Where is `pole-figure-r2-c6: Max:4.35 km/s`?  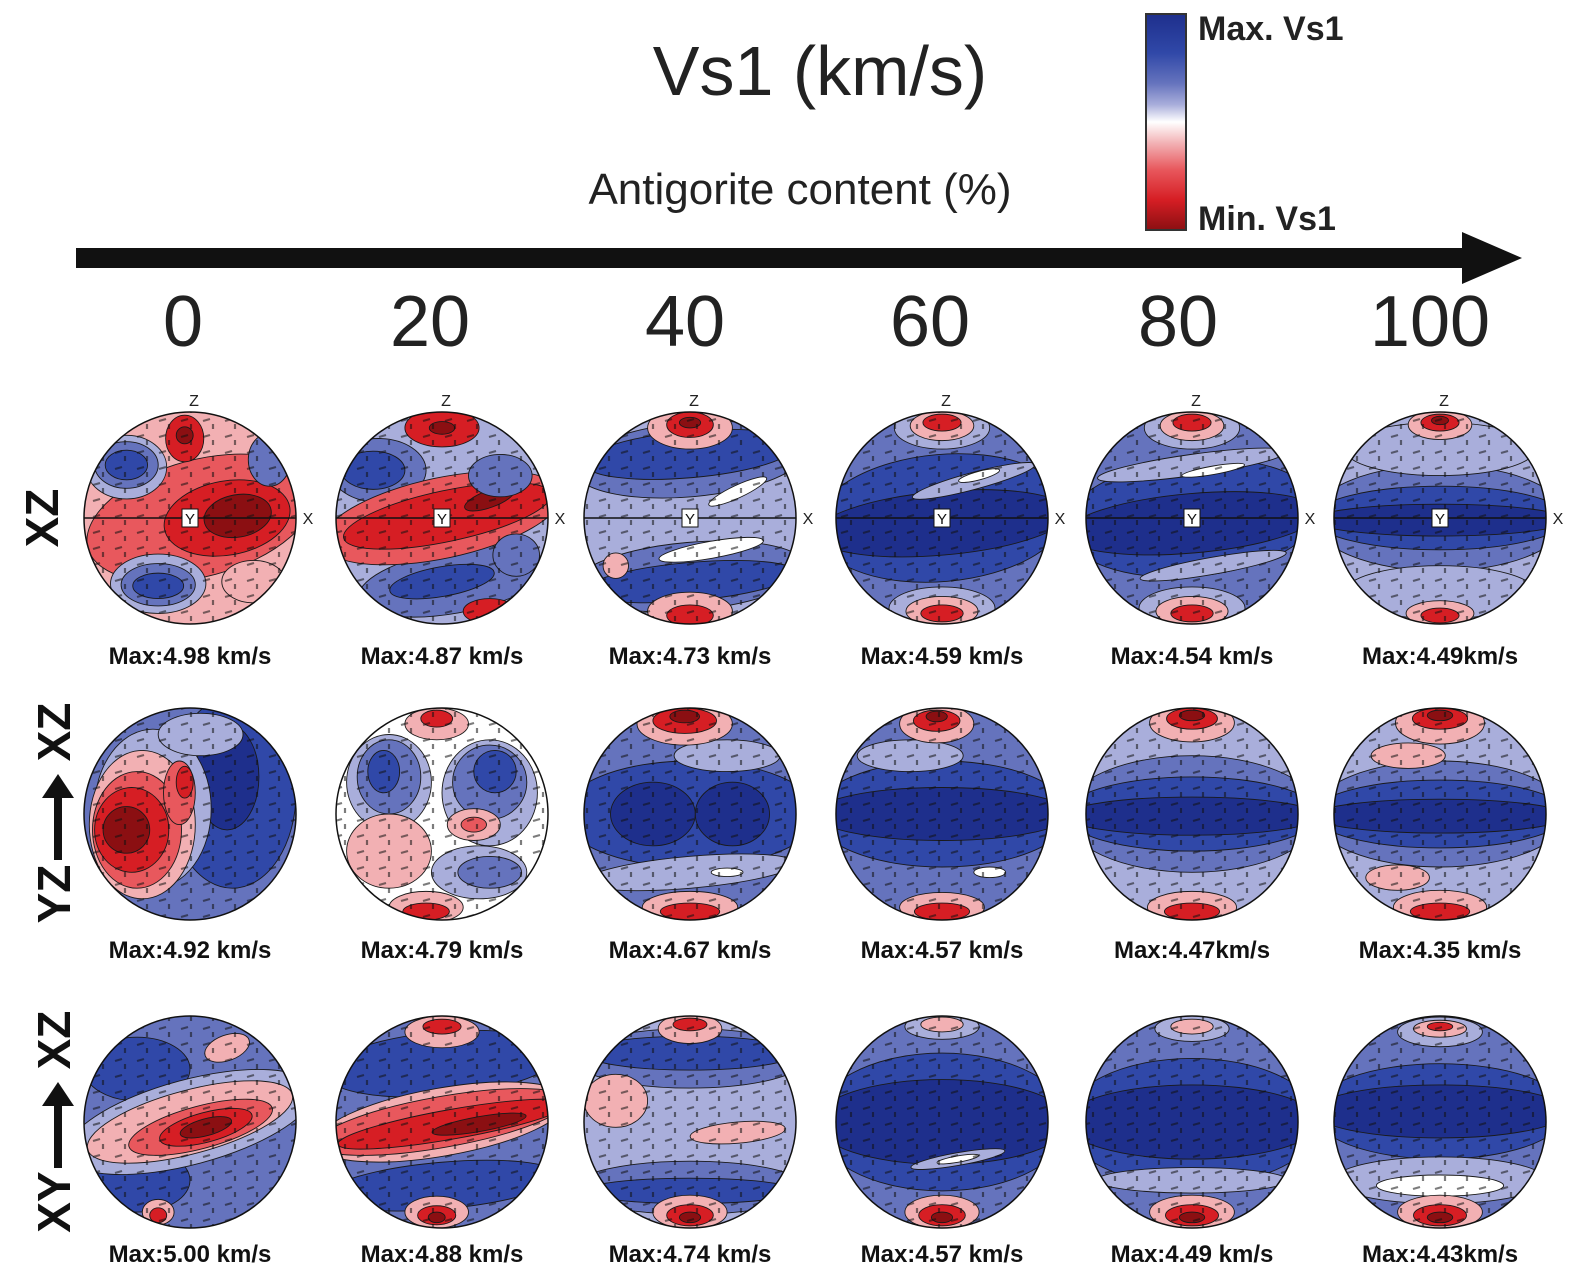
pole-figure-r2-c6: Max:4.35 km/s is located at coordinates (1440, 835).